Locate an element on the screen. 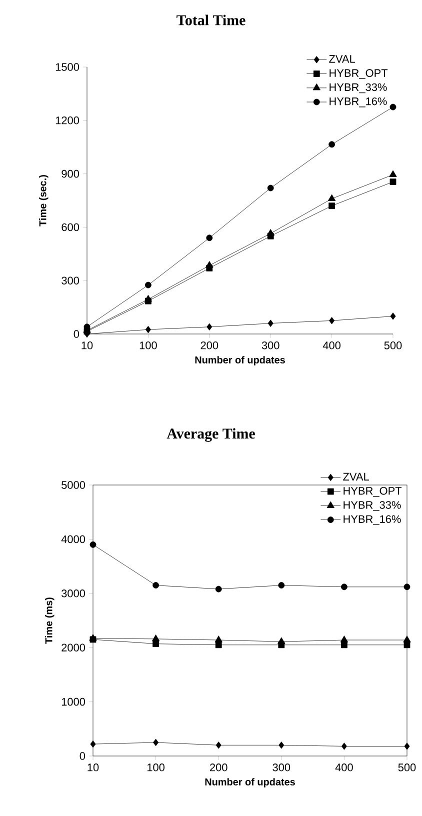  y-axis-title: Time (ms) is located at coordinates (49, 621).